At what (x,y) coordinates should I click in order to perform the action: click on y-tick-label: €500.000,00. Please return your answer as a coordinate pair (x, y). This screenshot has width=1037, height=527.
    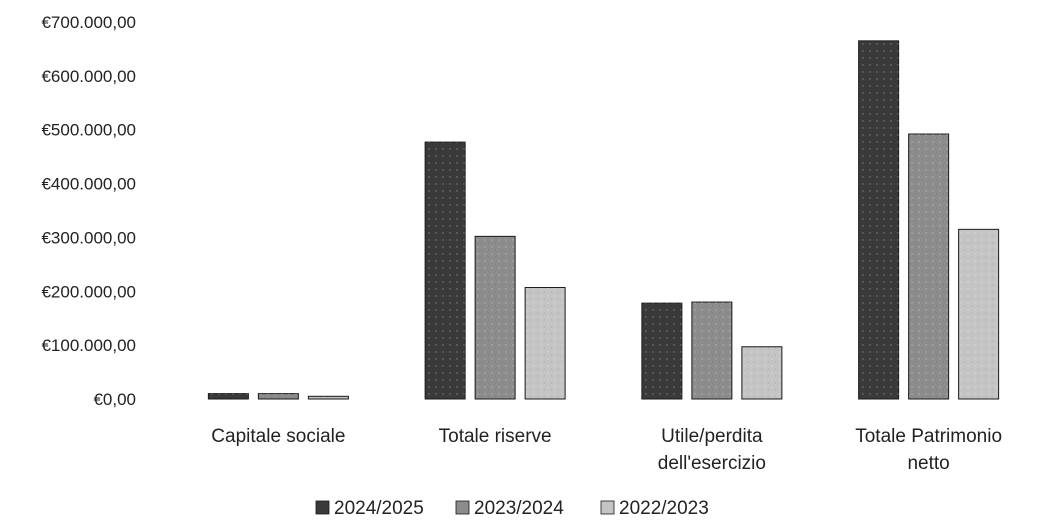
    Looking at the image, I should click on (88, 130).